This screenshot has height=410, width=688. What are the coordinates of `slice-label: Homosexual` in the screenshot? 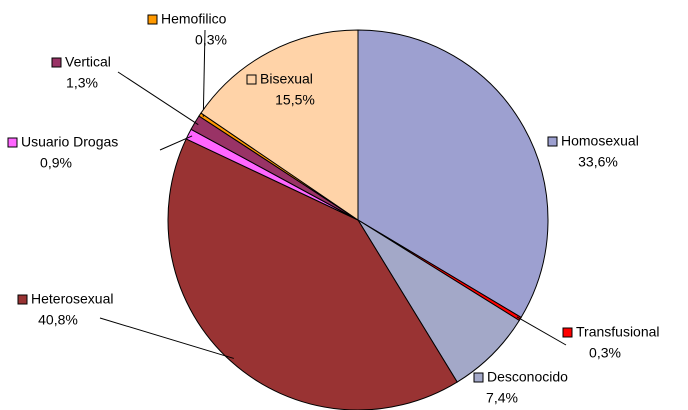 It's located at (600, 141).